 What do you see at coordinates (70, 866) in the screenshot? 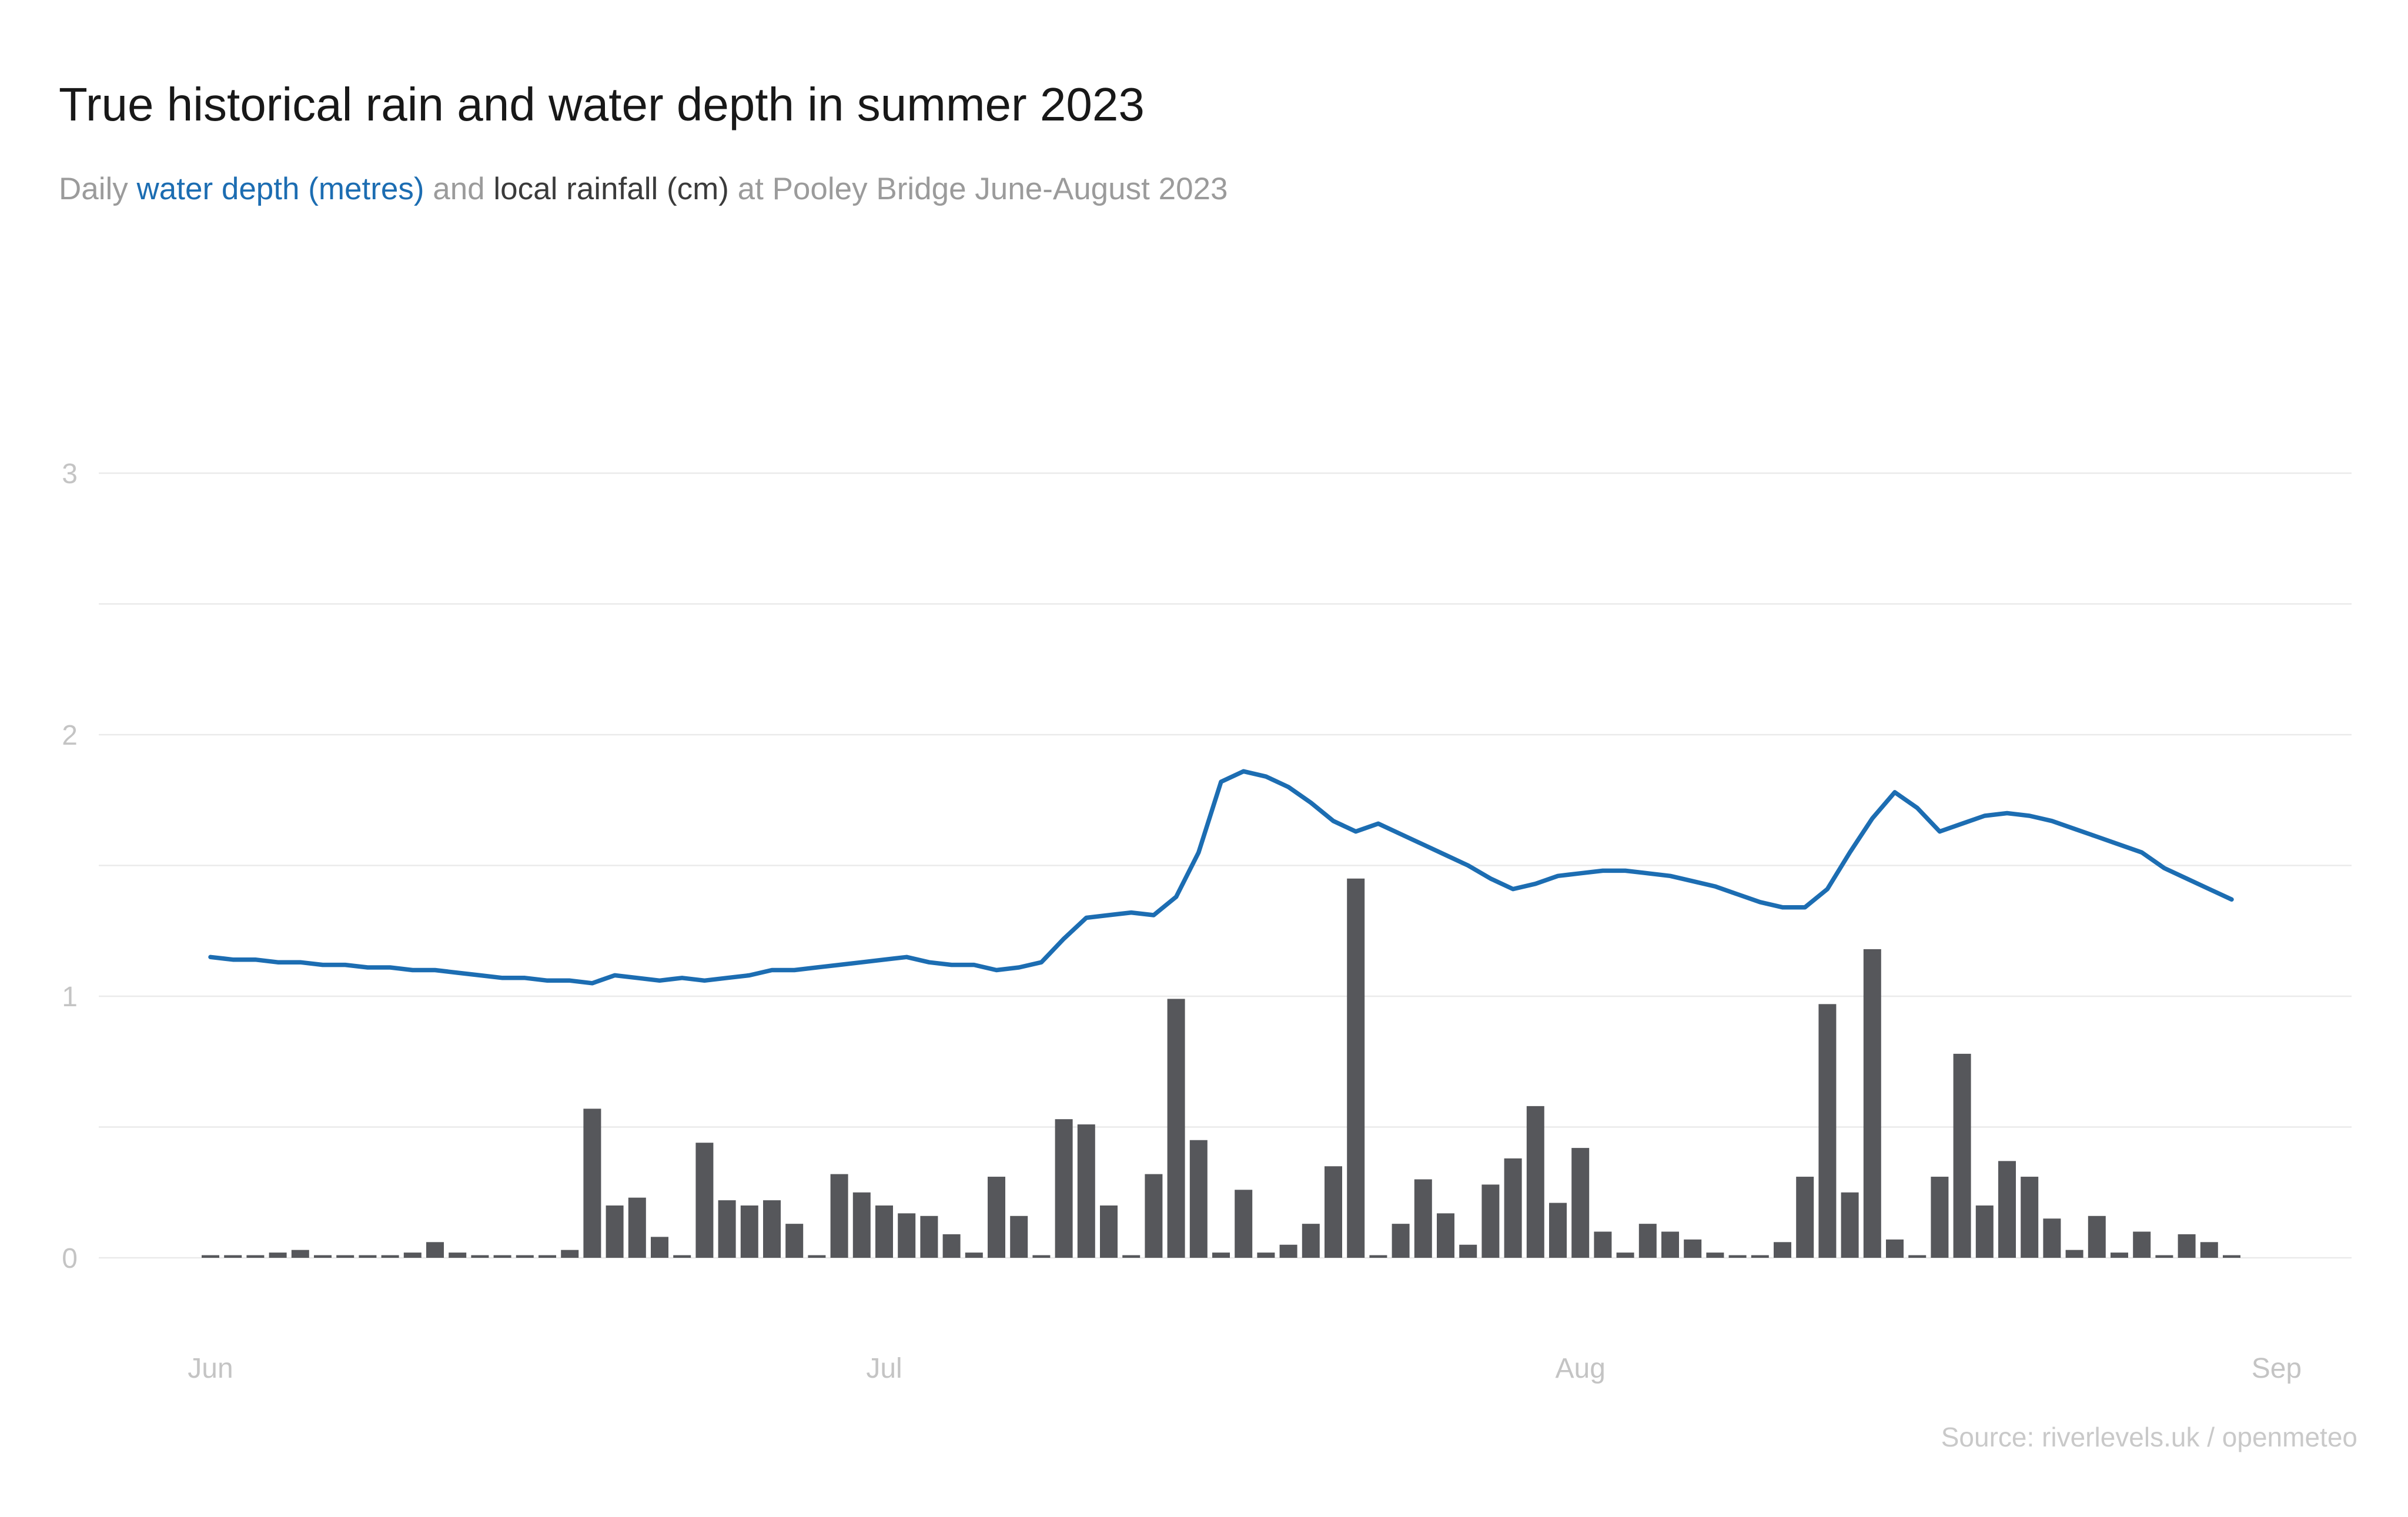
I see `y-axis-labels: 0 1 2 3` at bounding box center [70, 866].